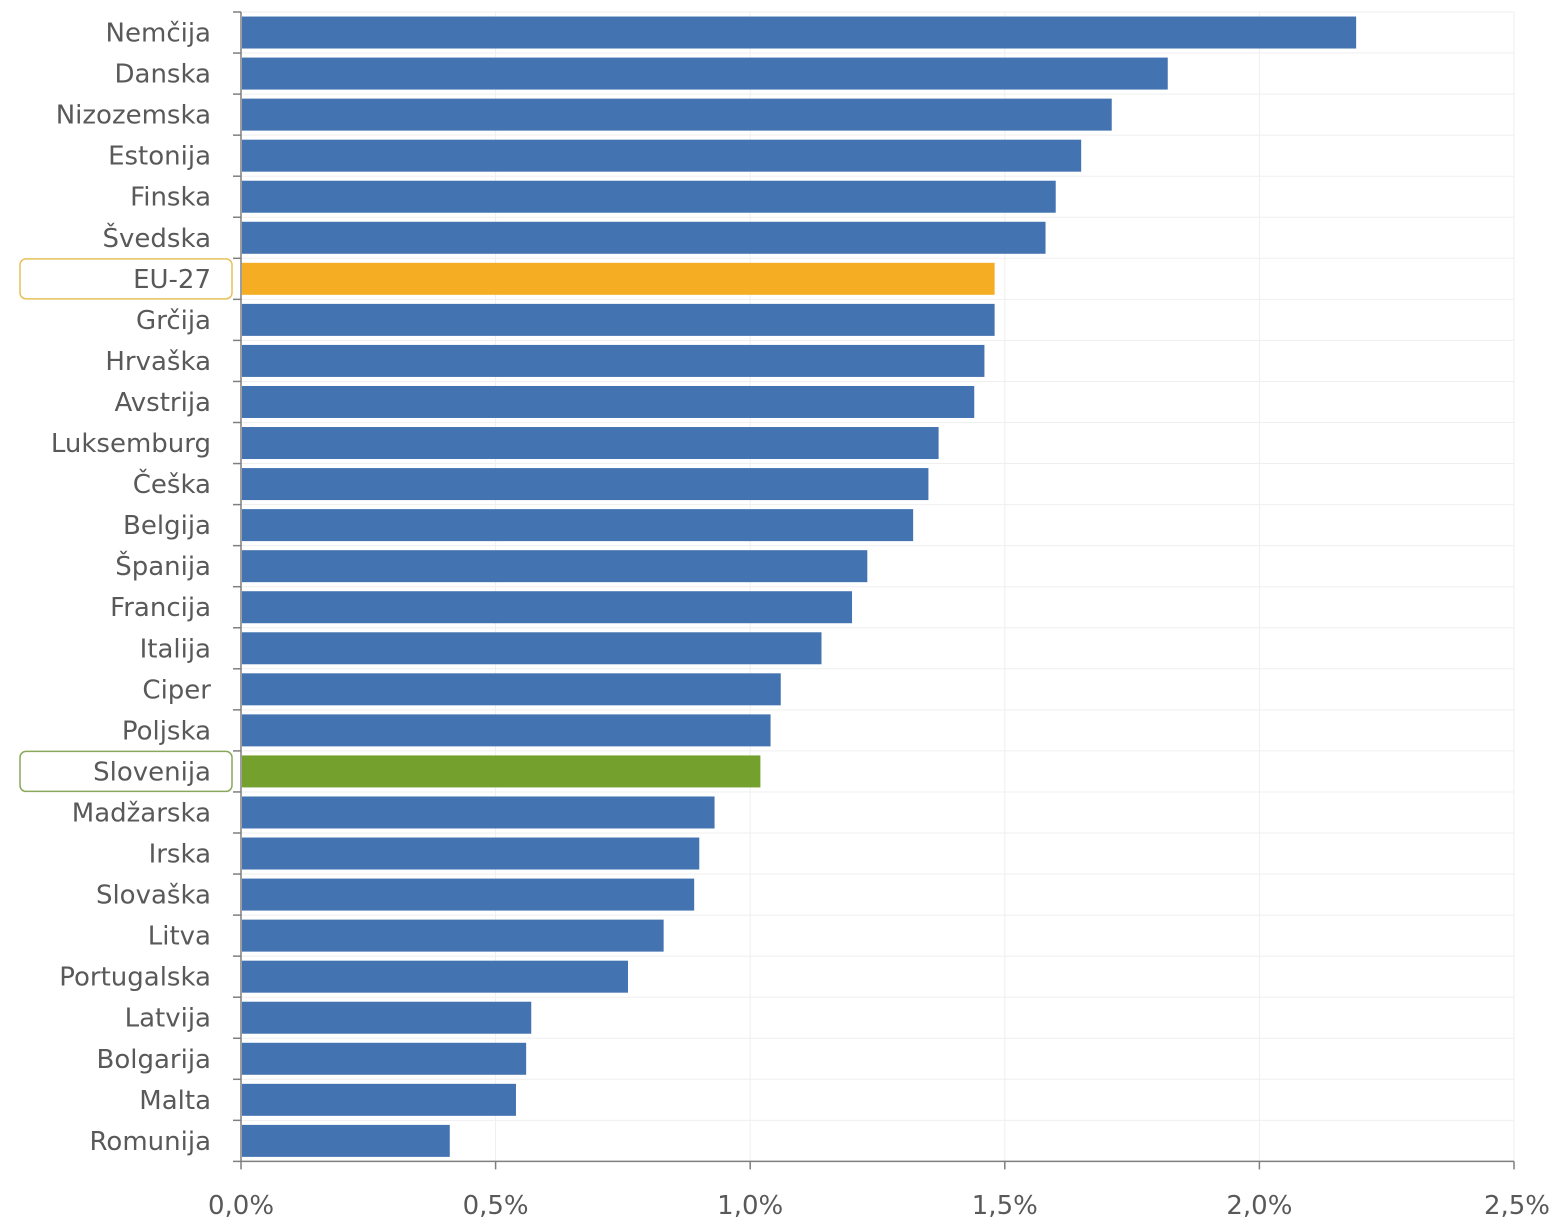  What do you see at coordinates (547, 607) in the screenshot?
I see `bar-francija` at bounding box center [547, 607].